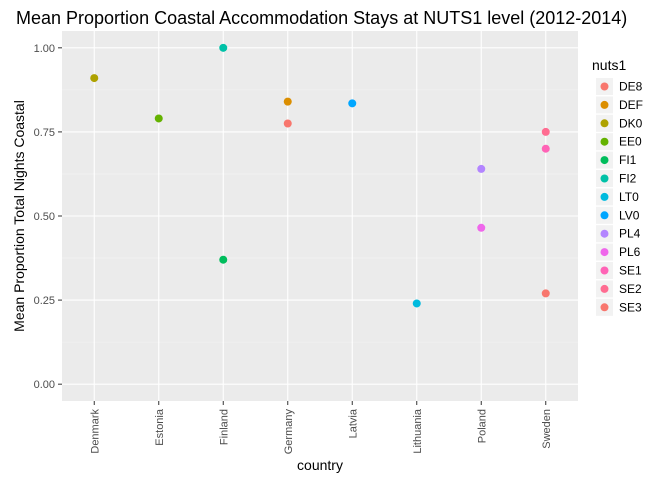  Describe the element at coordinates (617, 197) in the screenshot. I see `legend-item: LT0` at that location.